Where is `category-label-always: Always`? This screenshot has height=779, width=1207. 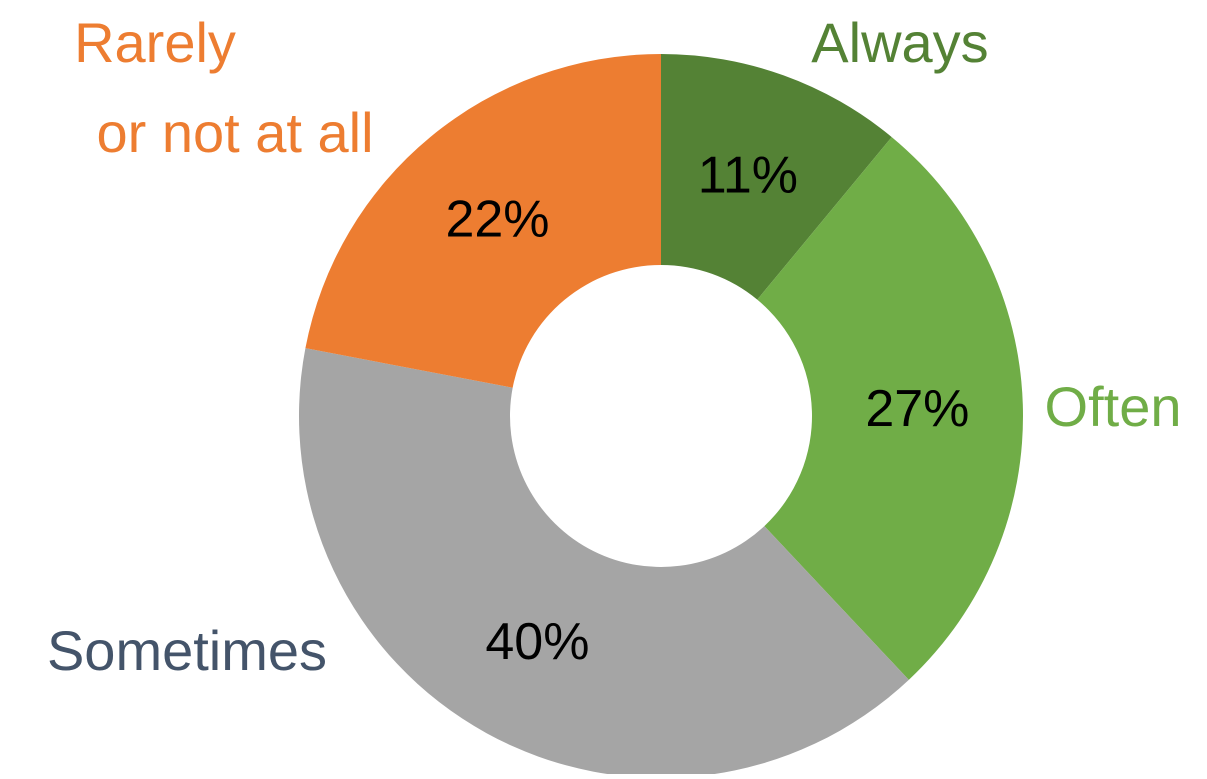
category-label-always: Always is located at coordinates (899, 42).